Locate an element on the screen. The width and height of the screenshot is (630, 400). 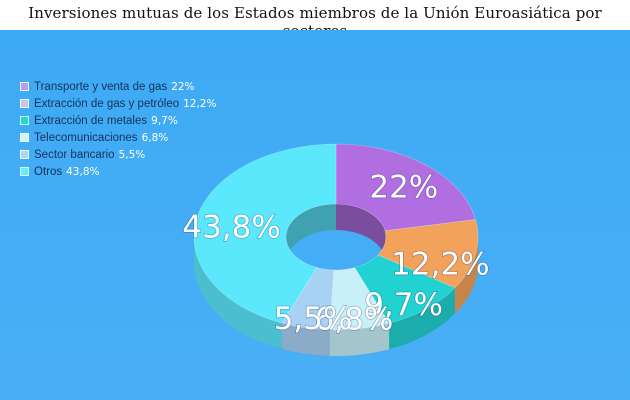
legend-label: Otros is located at coordinates (48, 171).